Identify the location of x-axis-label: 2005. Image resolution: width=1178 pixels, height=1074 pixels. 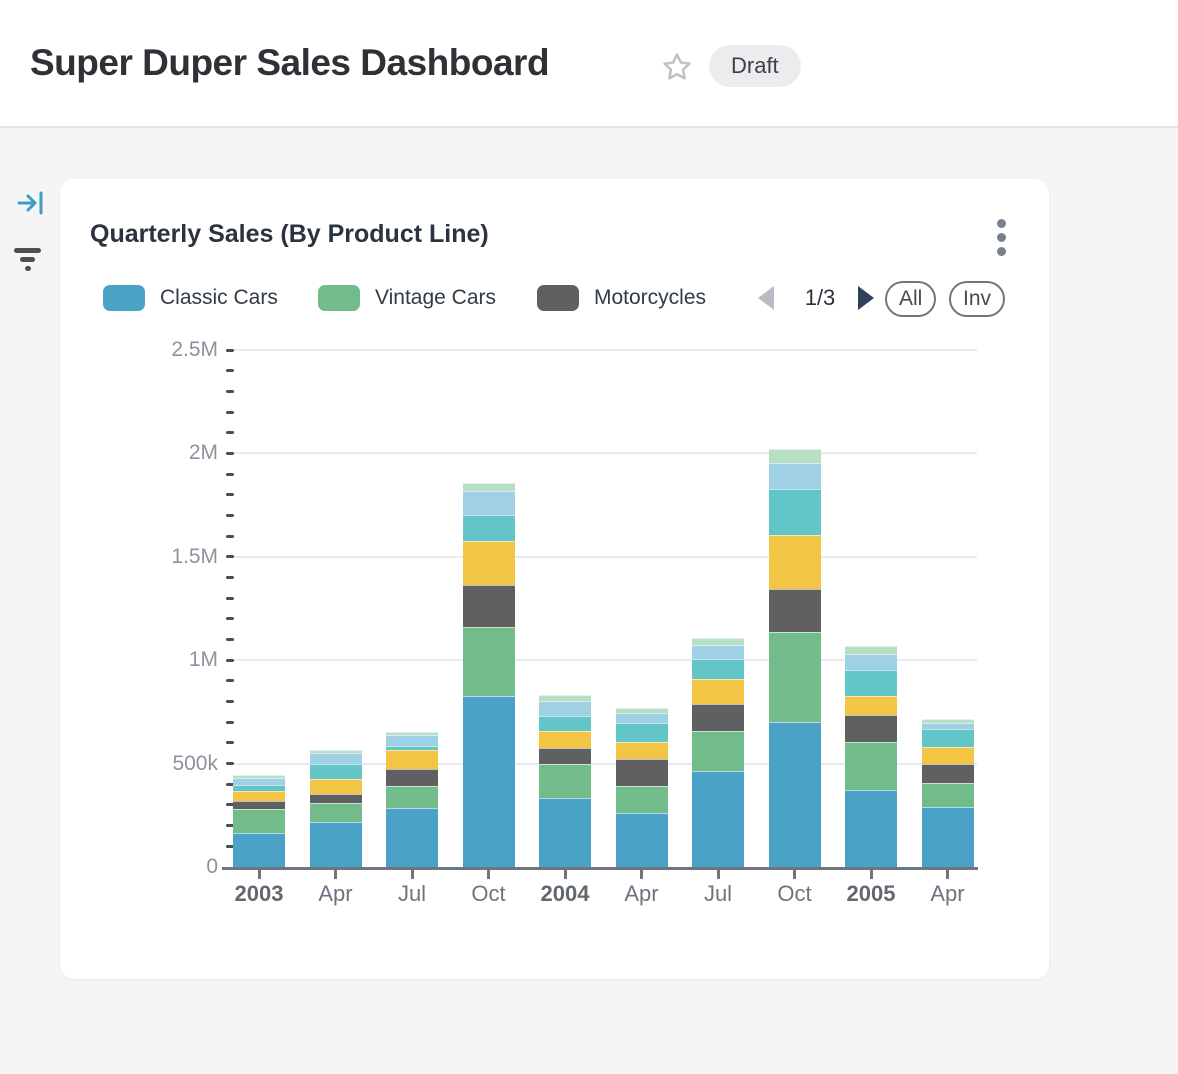
(871, 893).